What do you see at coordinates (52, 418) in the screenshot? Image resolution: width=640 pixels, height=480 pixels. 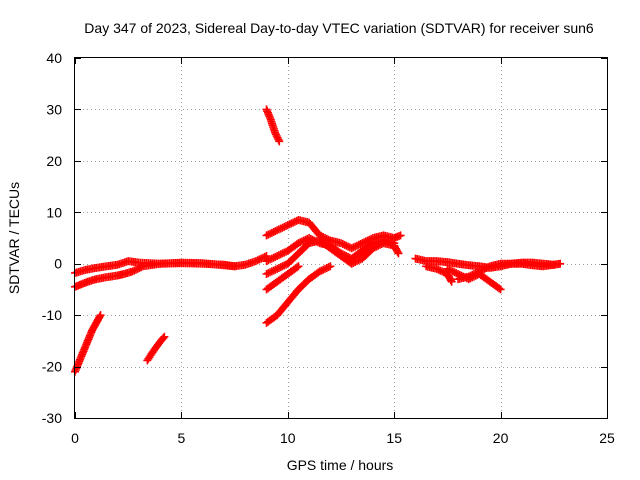 I see `y-tick-label: -30` at bounding box center [52, 418].